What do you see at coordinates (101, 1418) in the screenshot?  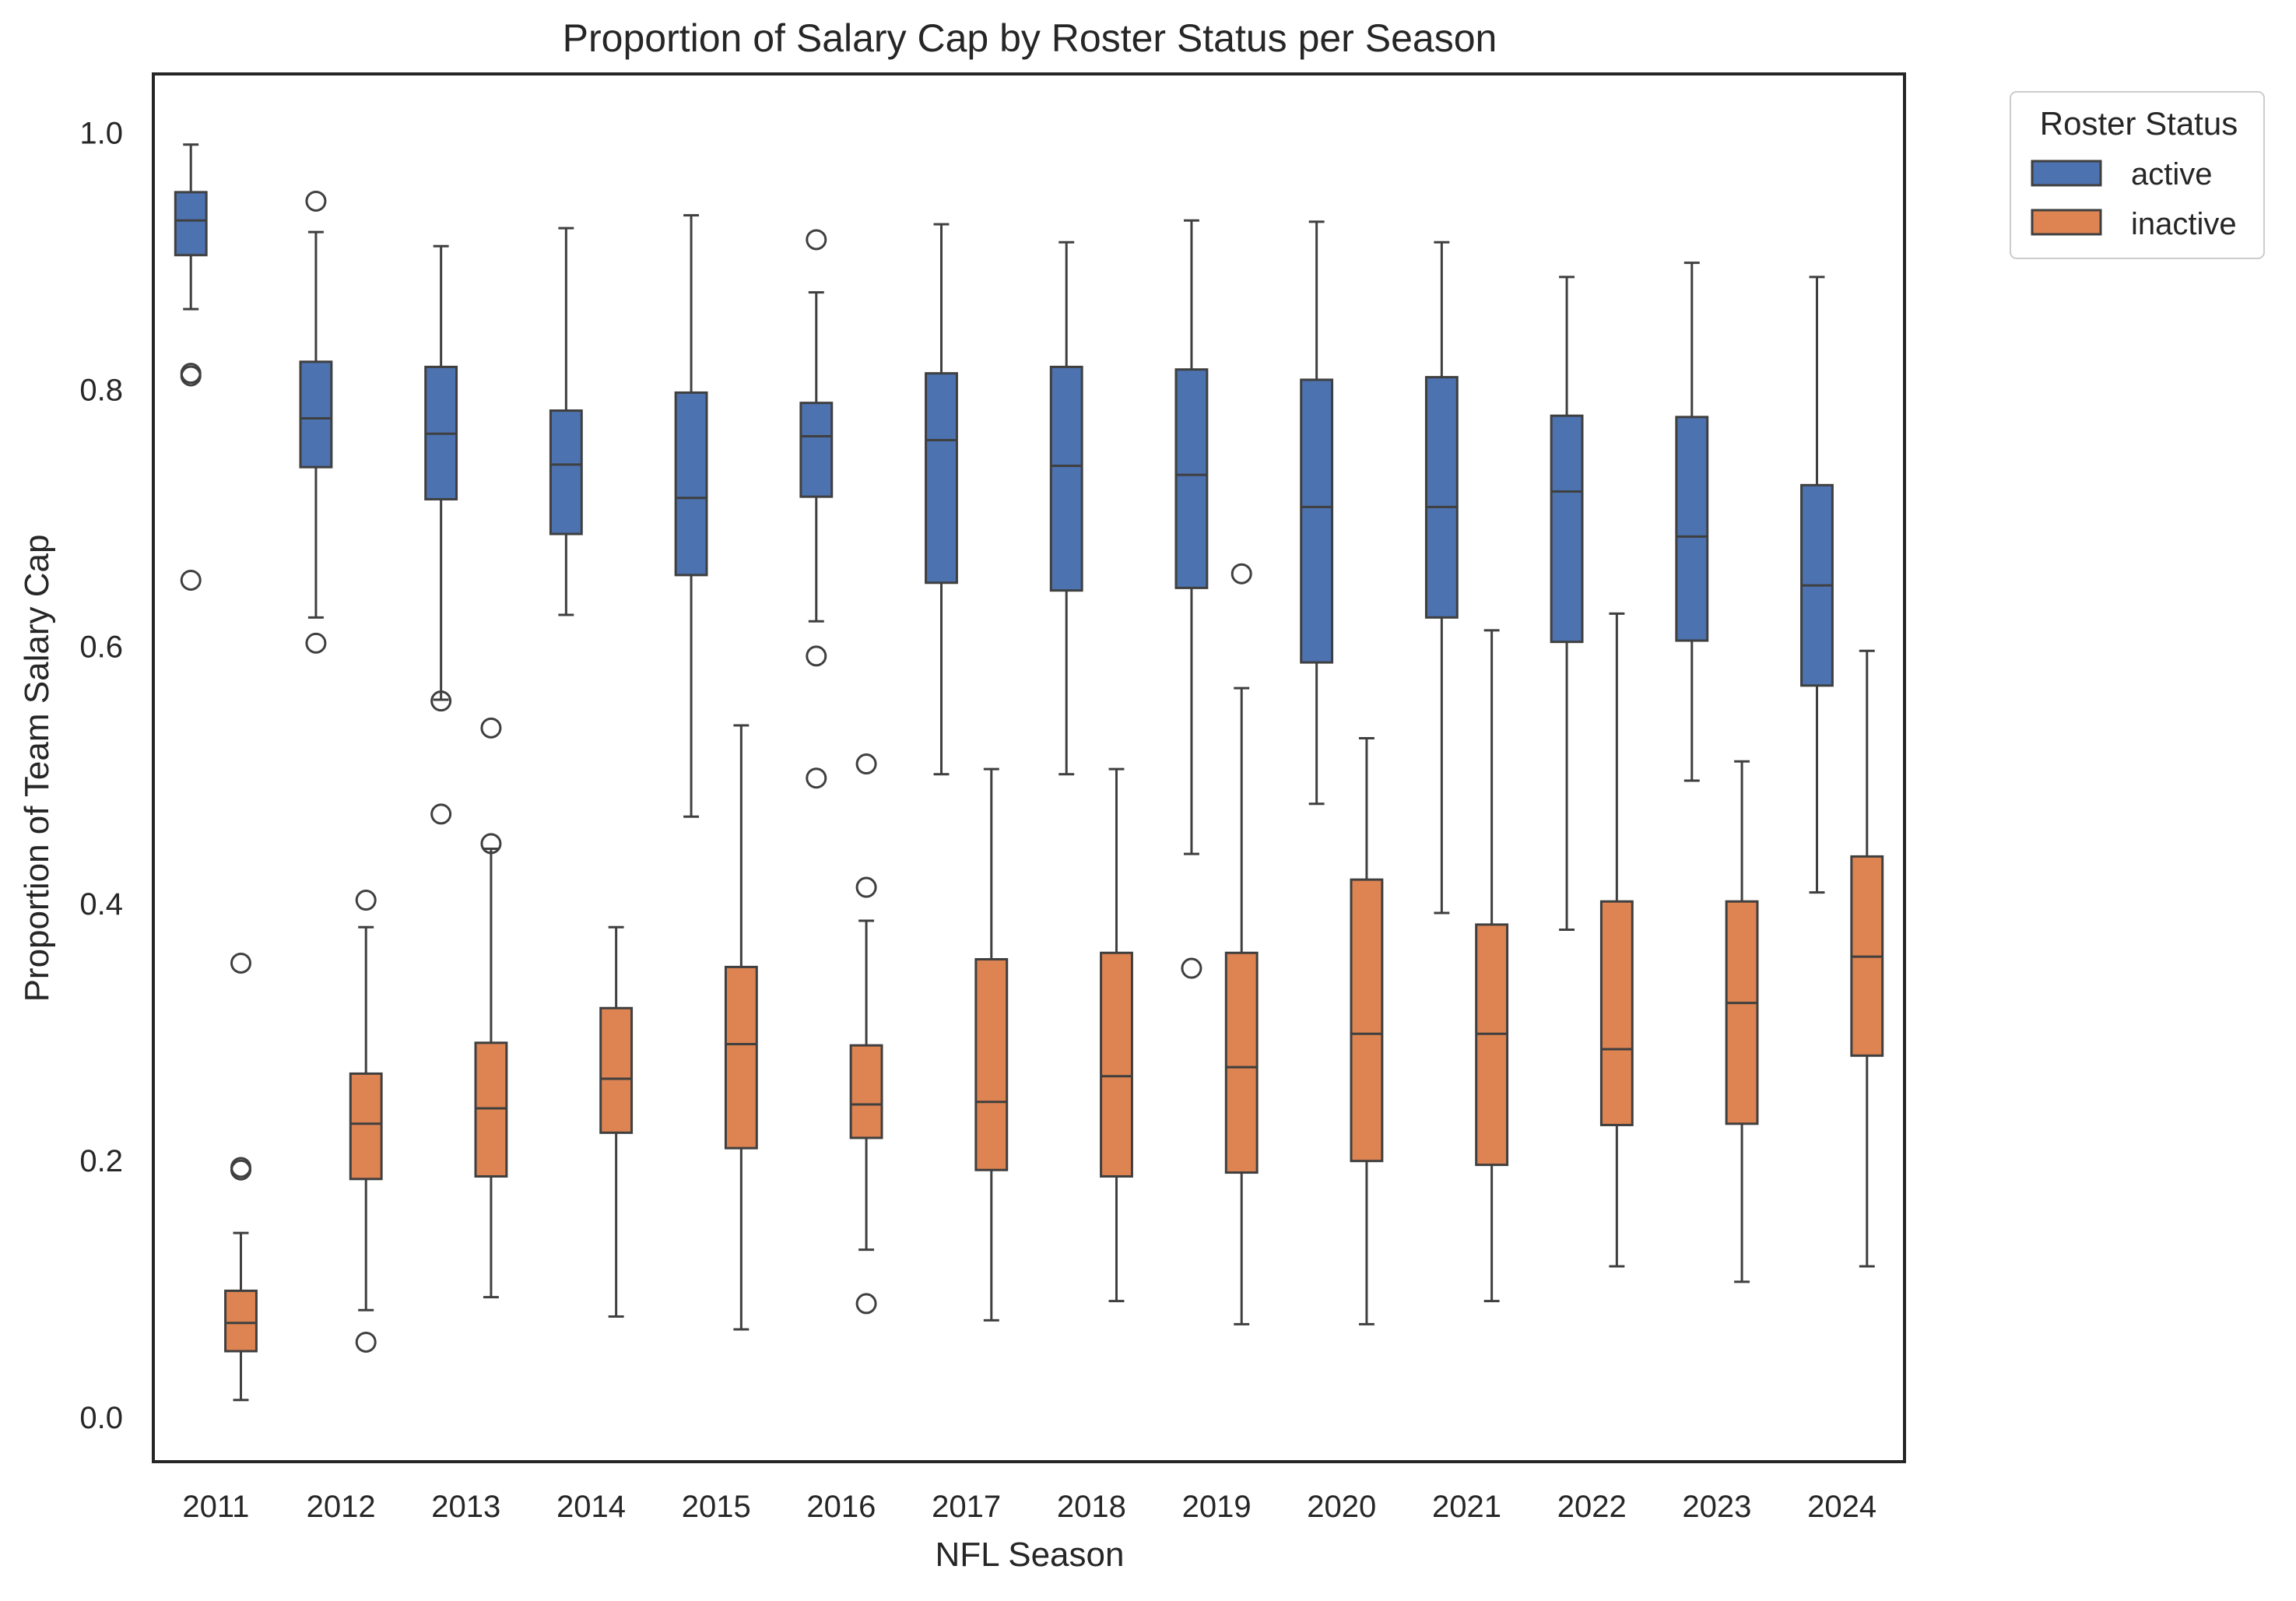 I see `y-tick-label: 0.0` at bounding box center [101, 1418].